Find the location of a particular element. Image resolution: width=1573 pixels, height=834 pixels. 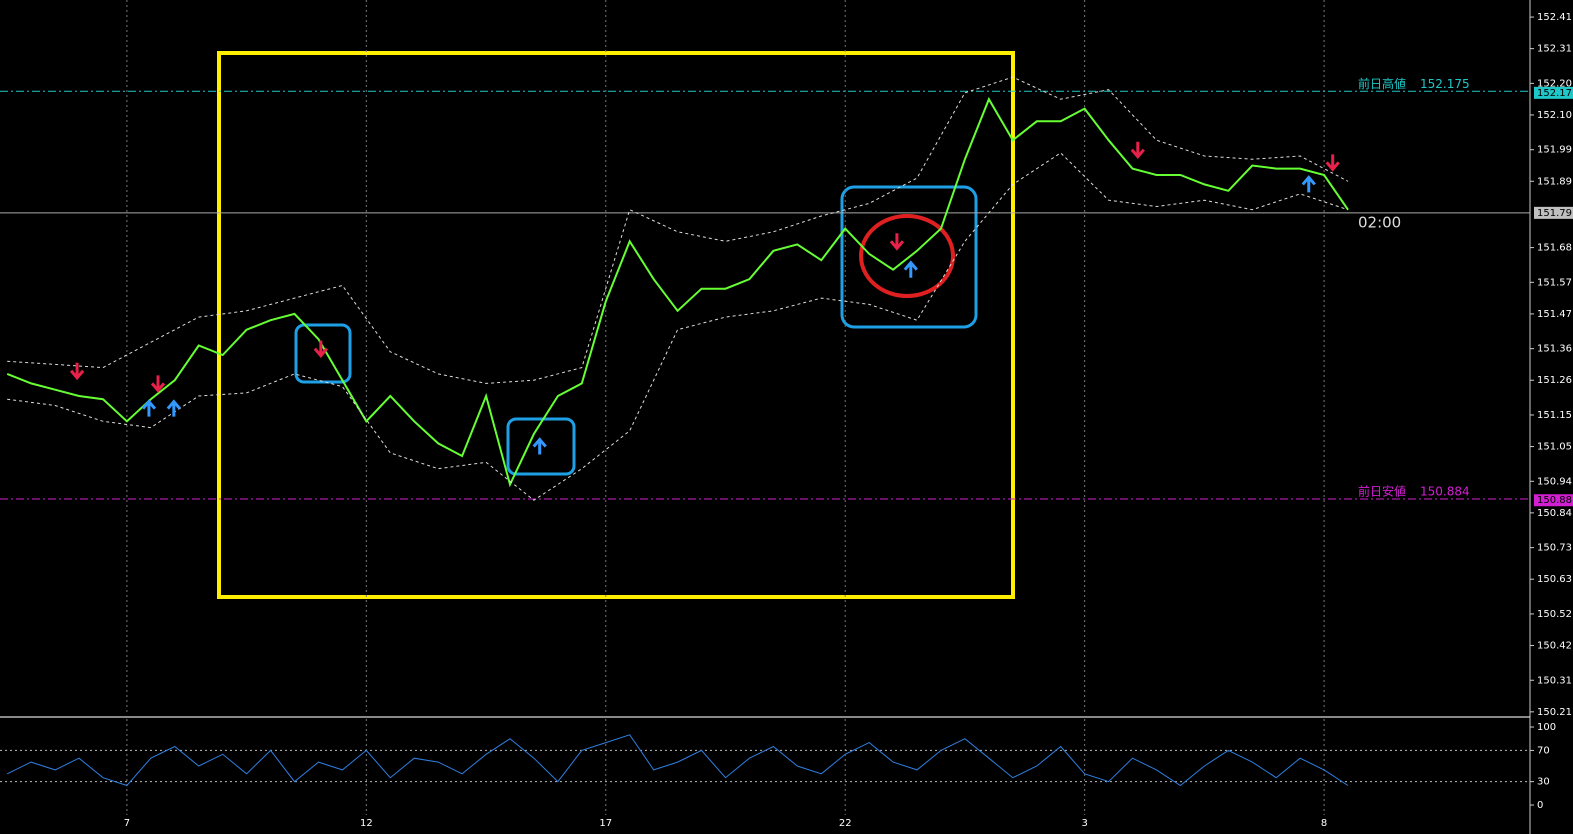

countdown: 02:00 is located at coordinates (1379, 222).